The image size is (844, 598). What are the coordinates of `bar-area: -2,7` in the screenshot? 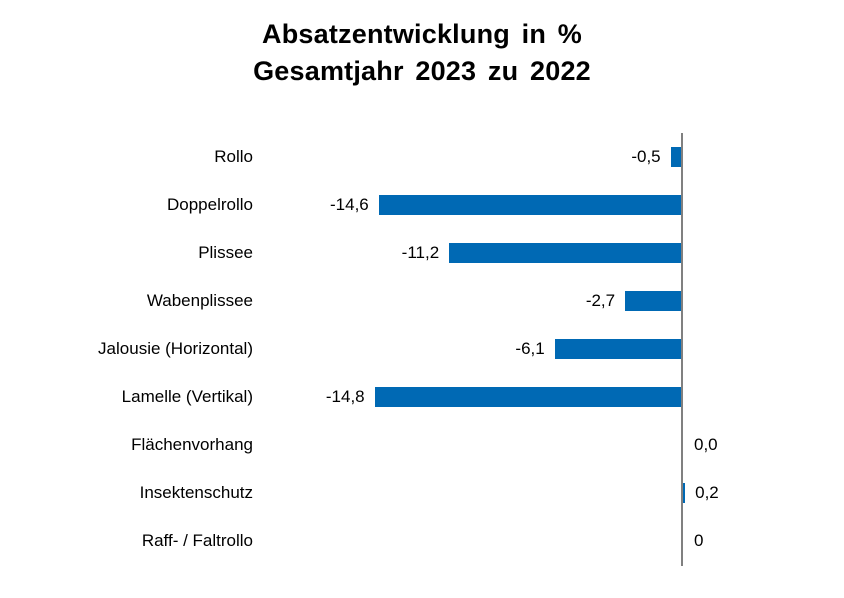 It's located at (548, 301).